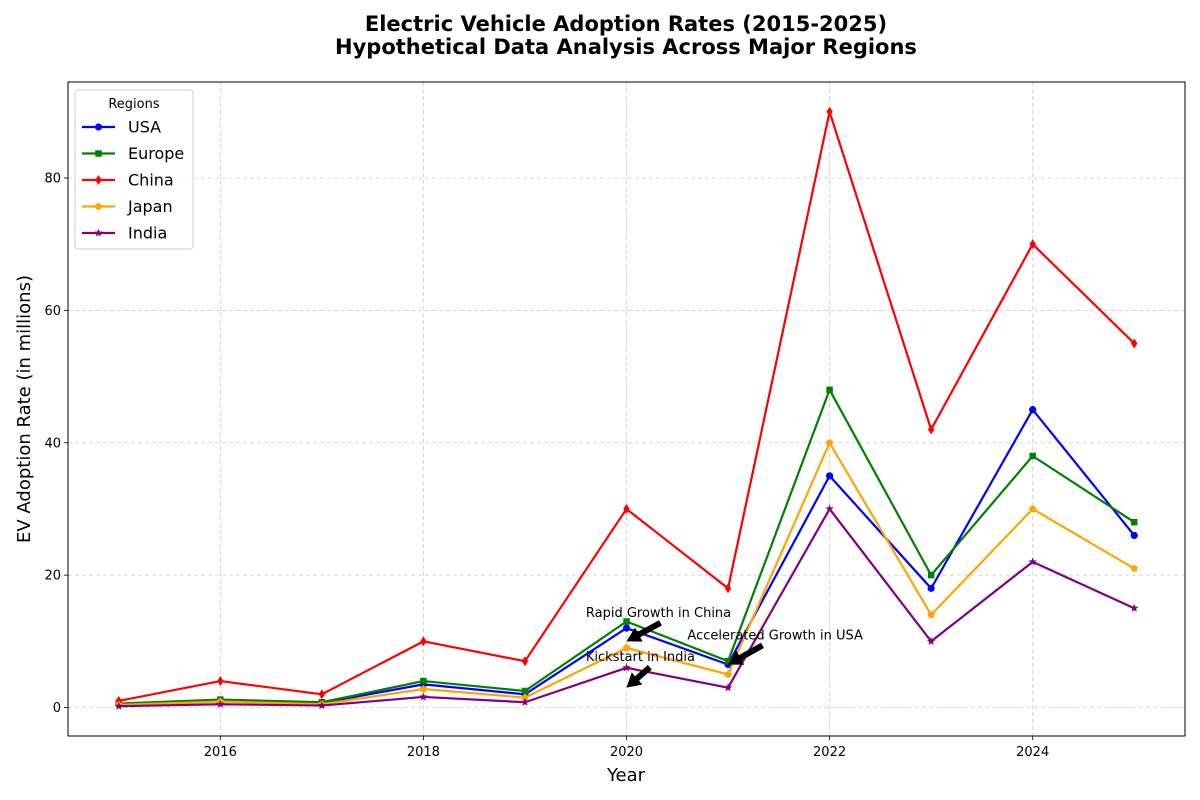 The image size is (1200, 800). What do you see at coordinates (52, 443) in the screenshot?
I see `y-tick-label: 40` at bounding box center [52, 443].